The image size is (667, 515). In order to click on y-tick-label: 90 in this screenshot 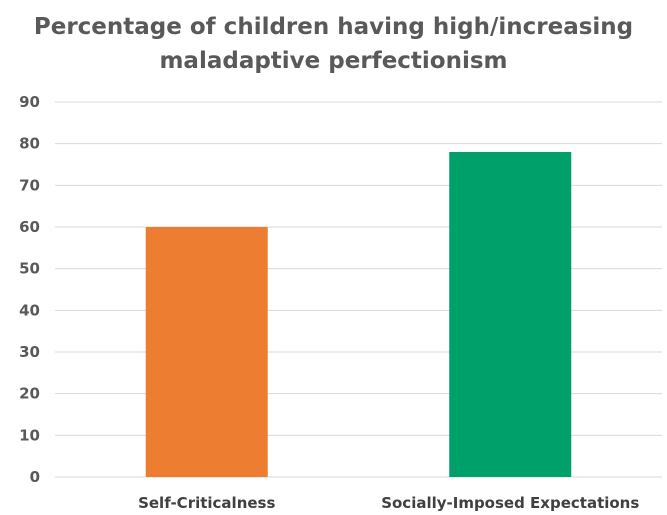, I will do `click(29, 102)`.